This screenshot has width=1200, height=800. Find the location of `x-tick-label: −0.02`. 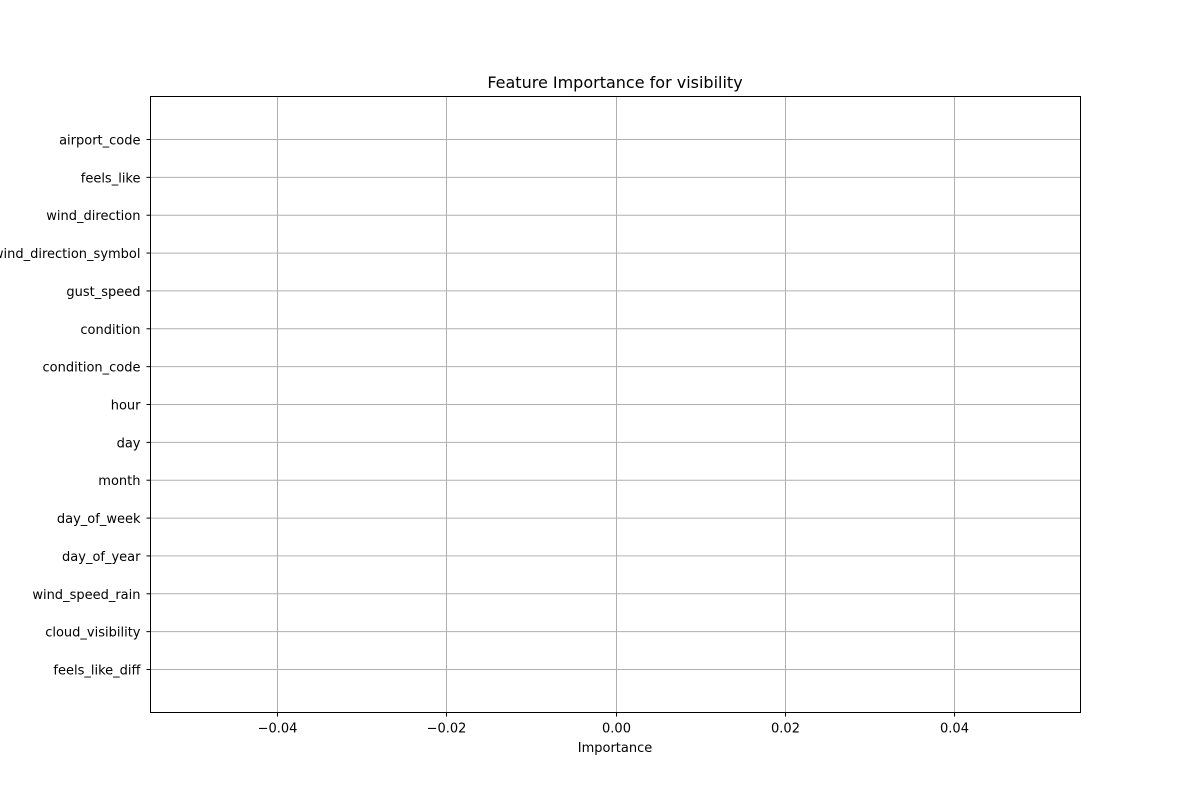

x-tick-label: −0.02 is located at coordinates (447, 729).